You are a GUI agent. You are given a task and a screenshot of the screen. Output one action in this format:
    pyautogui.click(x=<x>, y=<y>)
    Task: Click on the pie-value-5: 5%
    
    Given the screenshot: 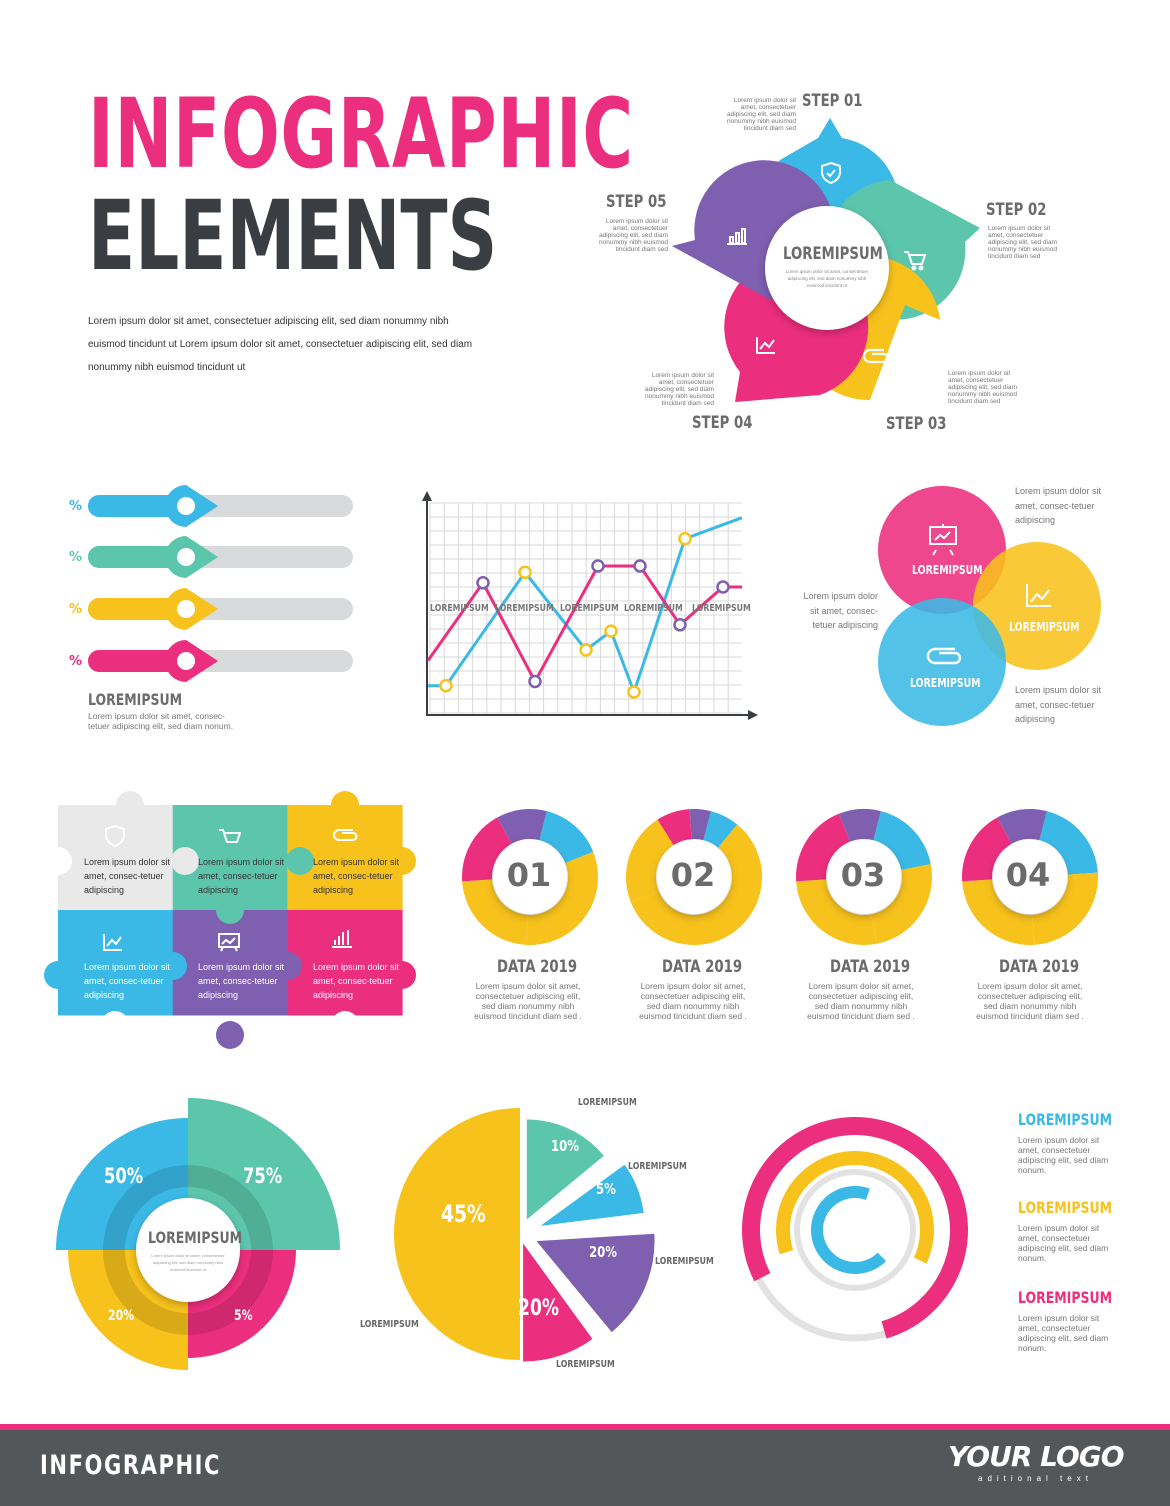 What is the action you would take?
    pyautogui.click(x=606, y=1189)
    